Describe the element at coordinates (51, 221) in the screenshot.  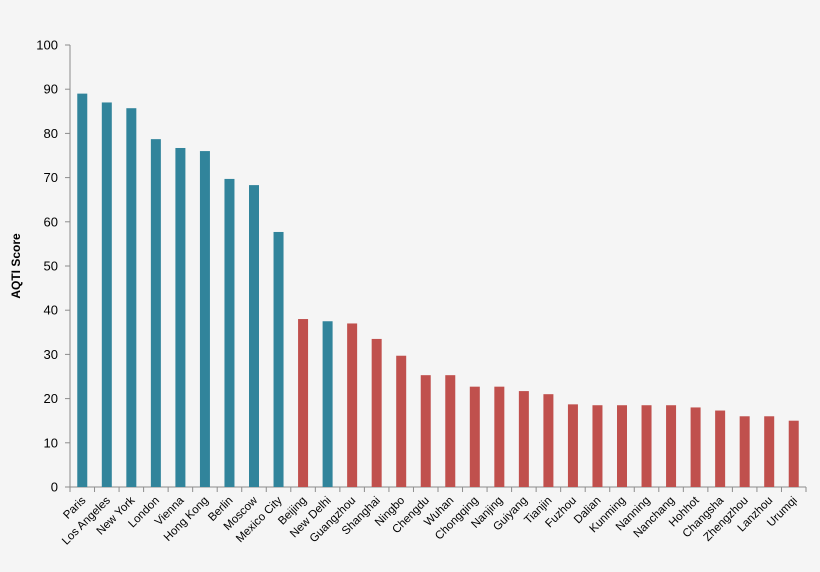
I see `y-tick-label: 60` at that location.